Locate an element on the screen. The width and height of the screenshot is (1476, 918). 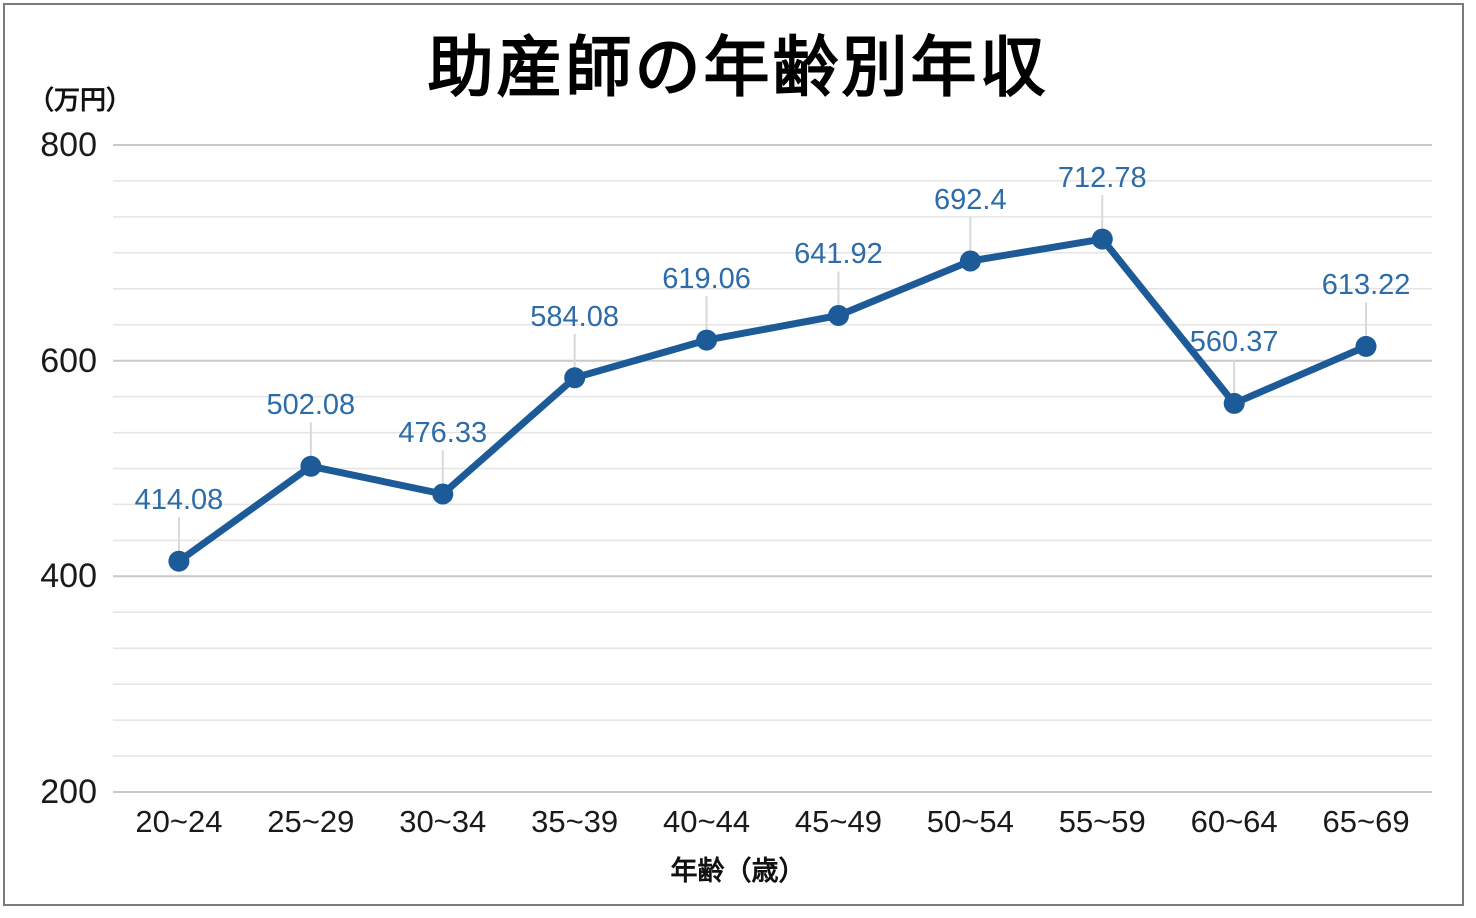
x-tick-label: 55~59 is located at coordinates (1102, 821).